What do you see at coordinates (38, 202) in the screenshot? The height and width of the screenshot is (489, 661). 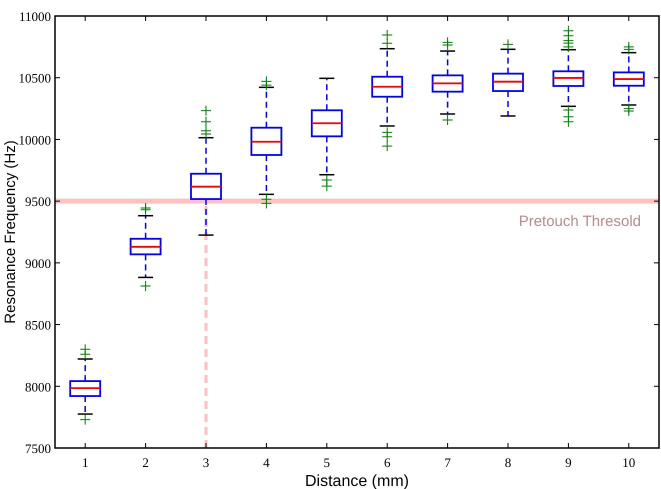 I see `y-tick-label: 9500` at bounding box center [38, 202].